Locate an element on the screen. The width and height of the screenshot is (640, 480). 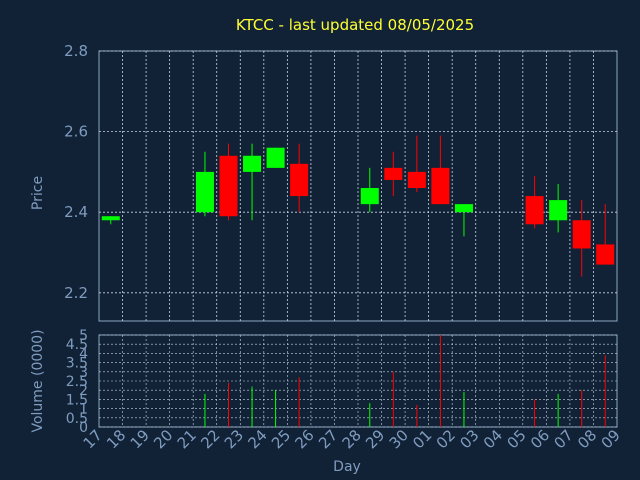
price-y-tick-label: 2.8 is located at coordinates (76, 51).